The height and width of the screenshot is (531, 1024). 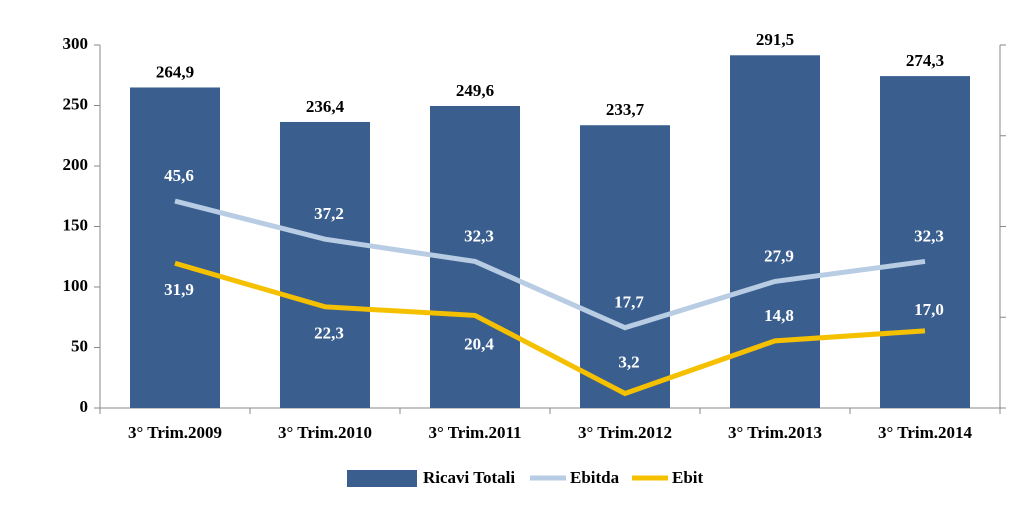 I want to click on x-tick-label: 3° Trim.2014, so click(x=925, y=432).